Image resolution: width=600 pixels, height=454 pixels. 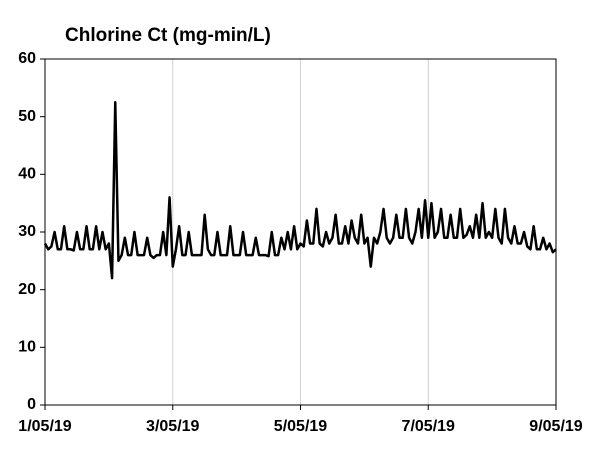 What do you see at coordinates (27, 174) in the screenshot?
I see `y-tick-label: 40` at bounding box center [27, 174].